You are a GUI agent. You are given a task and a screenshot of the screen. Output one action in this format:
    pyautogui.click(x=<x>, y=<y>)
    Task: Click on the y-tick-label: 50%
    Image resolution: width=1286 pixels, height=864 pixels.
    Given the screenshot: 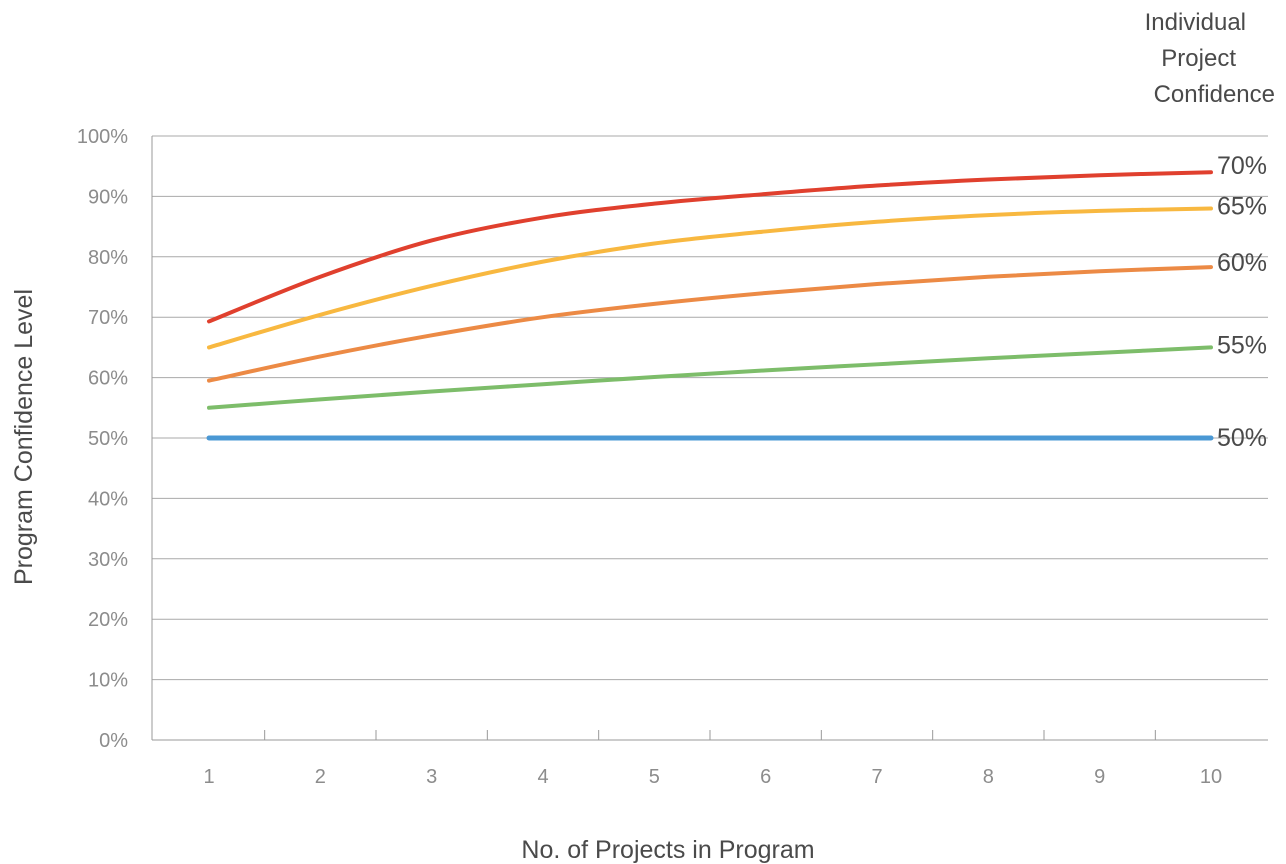 What is the action you would take?
    pyautogui.click(x=108, y=439)
    